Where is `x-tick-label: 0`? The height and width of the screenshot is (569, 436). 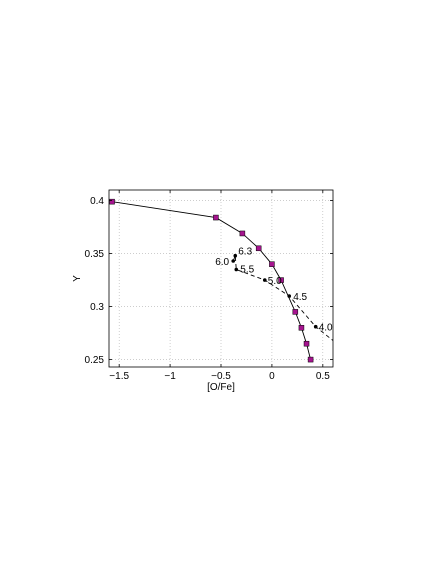 x-tick-label: 0 is located at coordinates (272, 376).